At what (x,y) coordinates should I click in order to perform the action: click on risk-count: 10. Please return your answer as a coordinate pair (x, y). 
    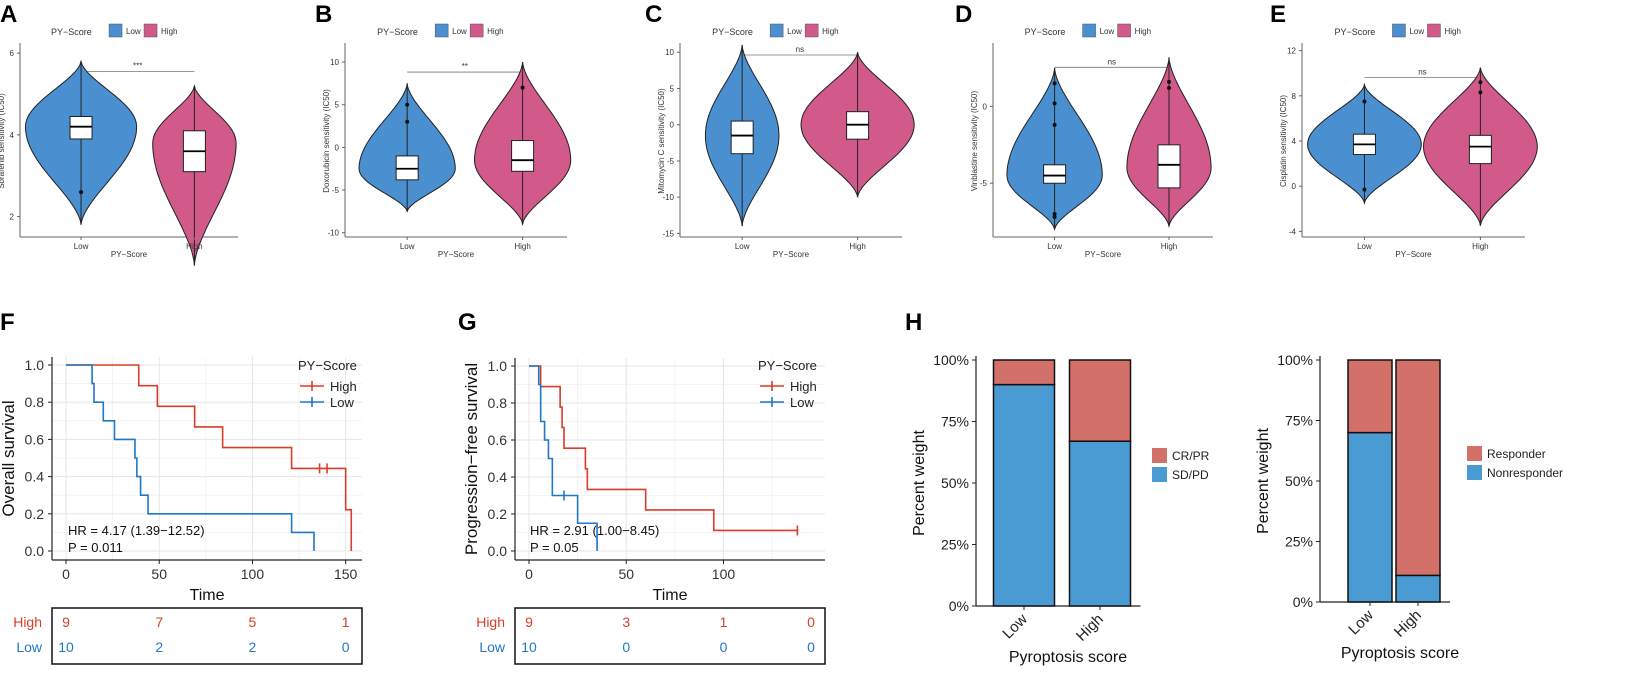
    Looking at the image, I should click on (529, 647).